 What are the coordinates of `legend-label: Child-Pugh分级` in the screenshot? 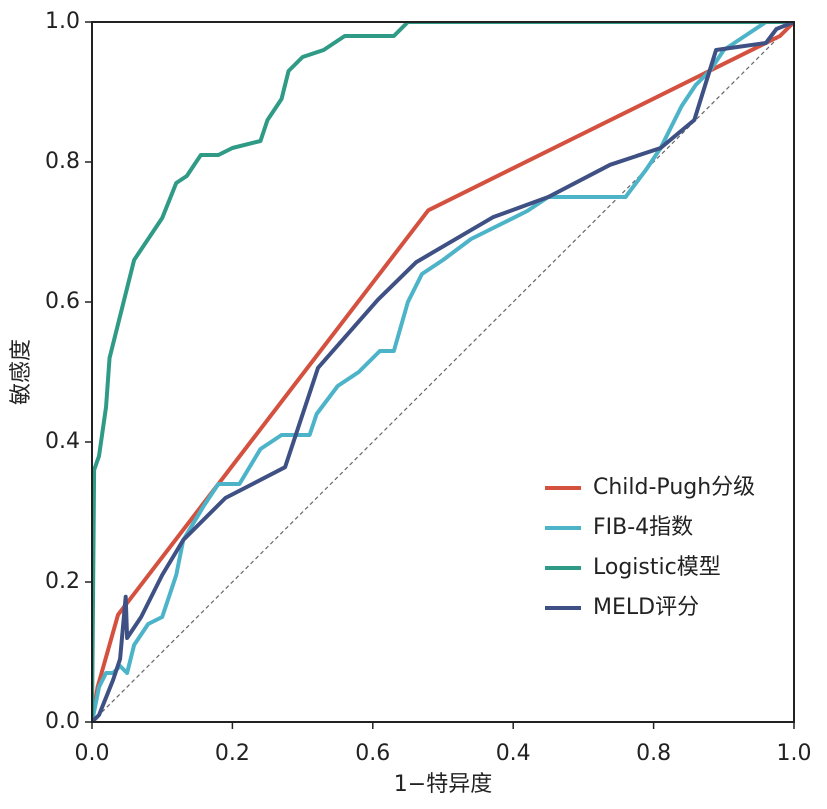 It's located at (674, 487).